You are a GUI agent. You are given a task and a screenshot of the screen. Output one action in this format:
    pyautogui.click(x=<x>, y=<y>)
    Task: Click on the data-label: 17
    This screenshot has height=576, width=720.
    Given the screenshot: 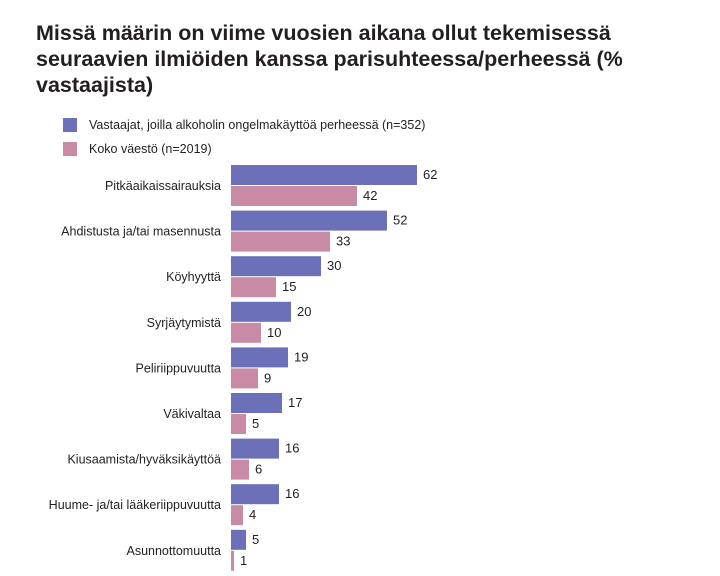 What is the action you would take?
    pyautogui.click(x=295, y=402)
    